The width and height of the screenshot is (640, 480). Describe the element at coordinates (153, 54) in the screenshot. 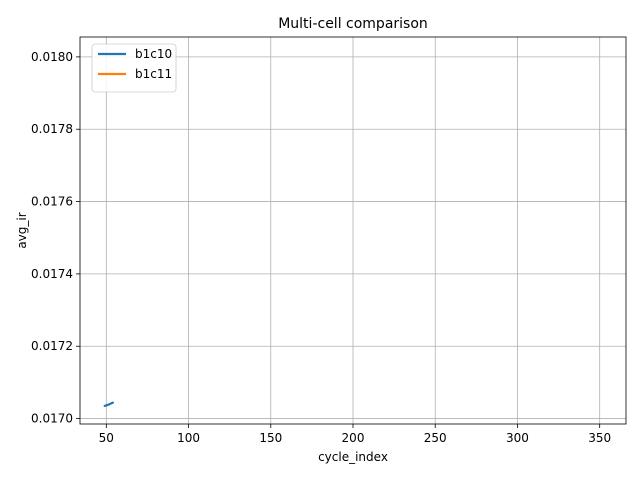

I see `legend-label-b1c10: b1c10` at that location.